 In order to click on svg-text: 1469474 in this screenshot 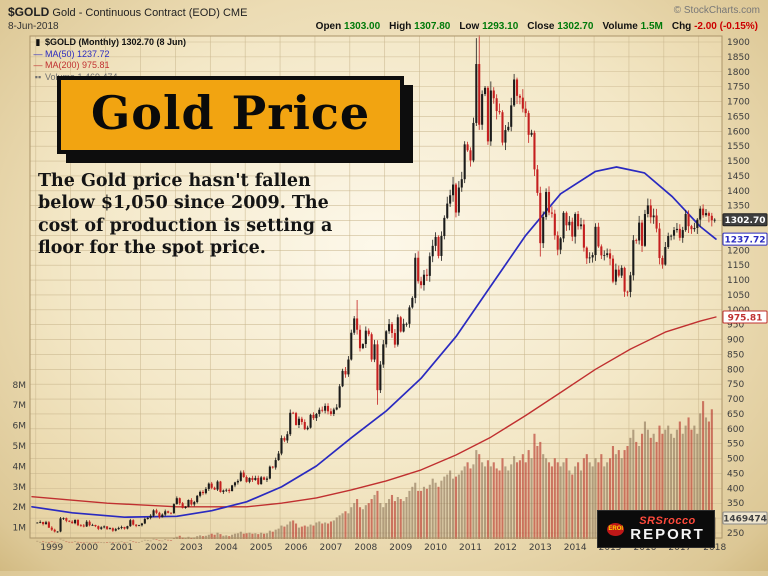, I will do `click(745, 520)`.